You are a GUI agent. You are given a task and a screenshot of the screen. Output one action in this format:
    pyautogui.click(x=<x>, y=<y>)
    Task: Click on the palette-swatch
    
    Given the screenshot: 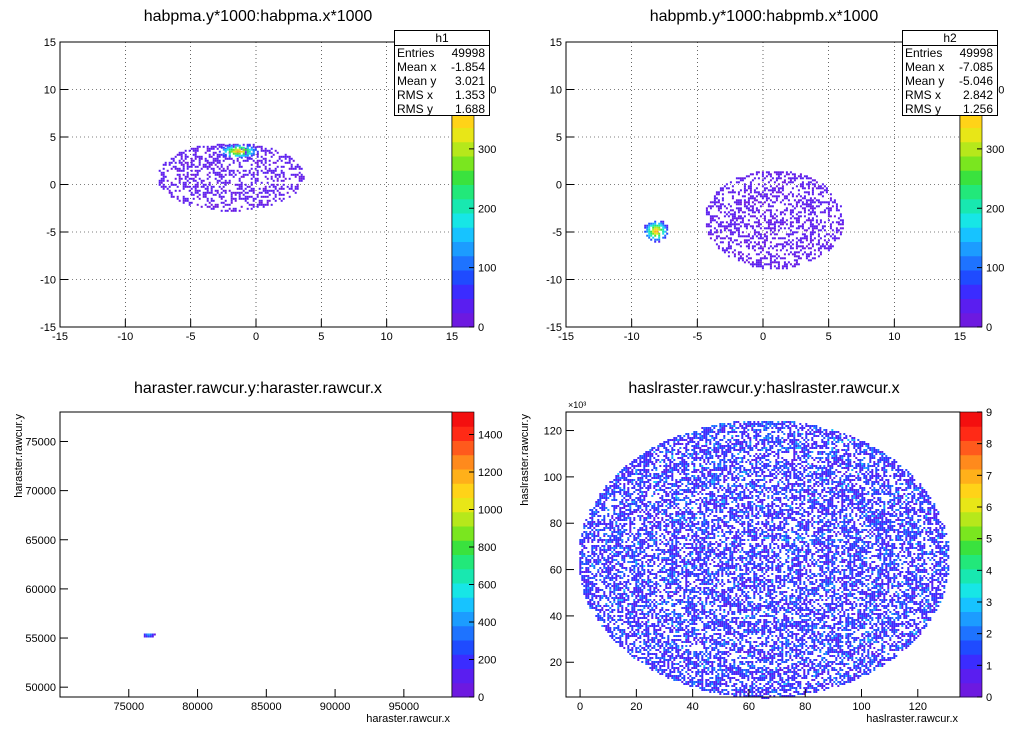 What is the action you would take?
    pyautogui.click(x=971, y=163)
    